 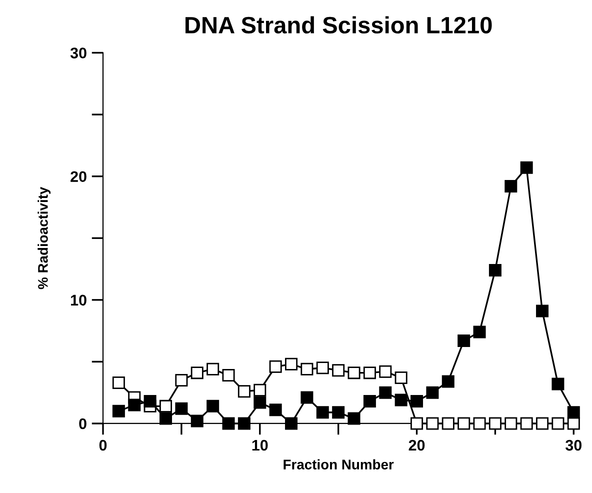 What do you see at coordinates (339, 25) in the screenshot?
I see `chart-title: DNA Strand Scission L1210` at bounding box center [339, 25].